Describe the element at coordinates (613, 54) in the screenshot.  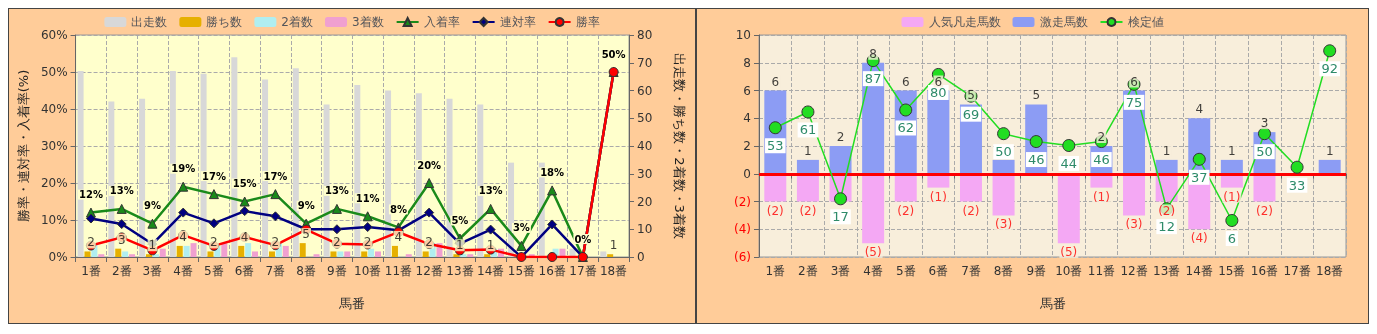
I see `data-label: 50%` at that location.